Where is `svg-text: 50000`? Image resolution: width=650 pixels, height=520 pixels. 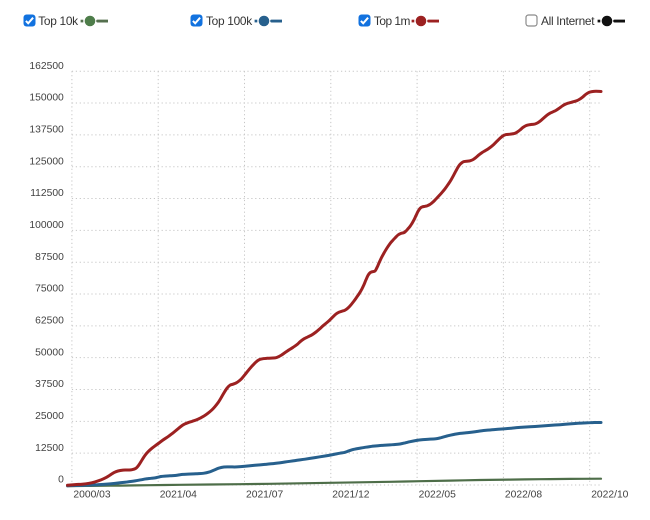 svg-text: 50000 is located at coordinates (49, 352).